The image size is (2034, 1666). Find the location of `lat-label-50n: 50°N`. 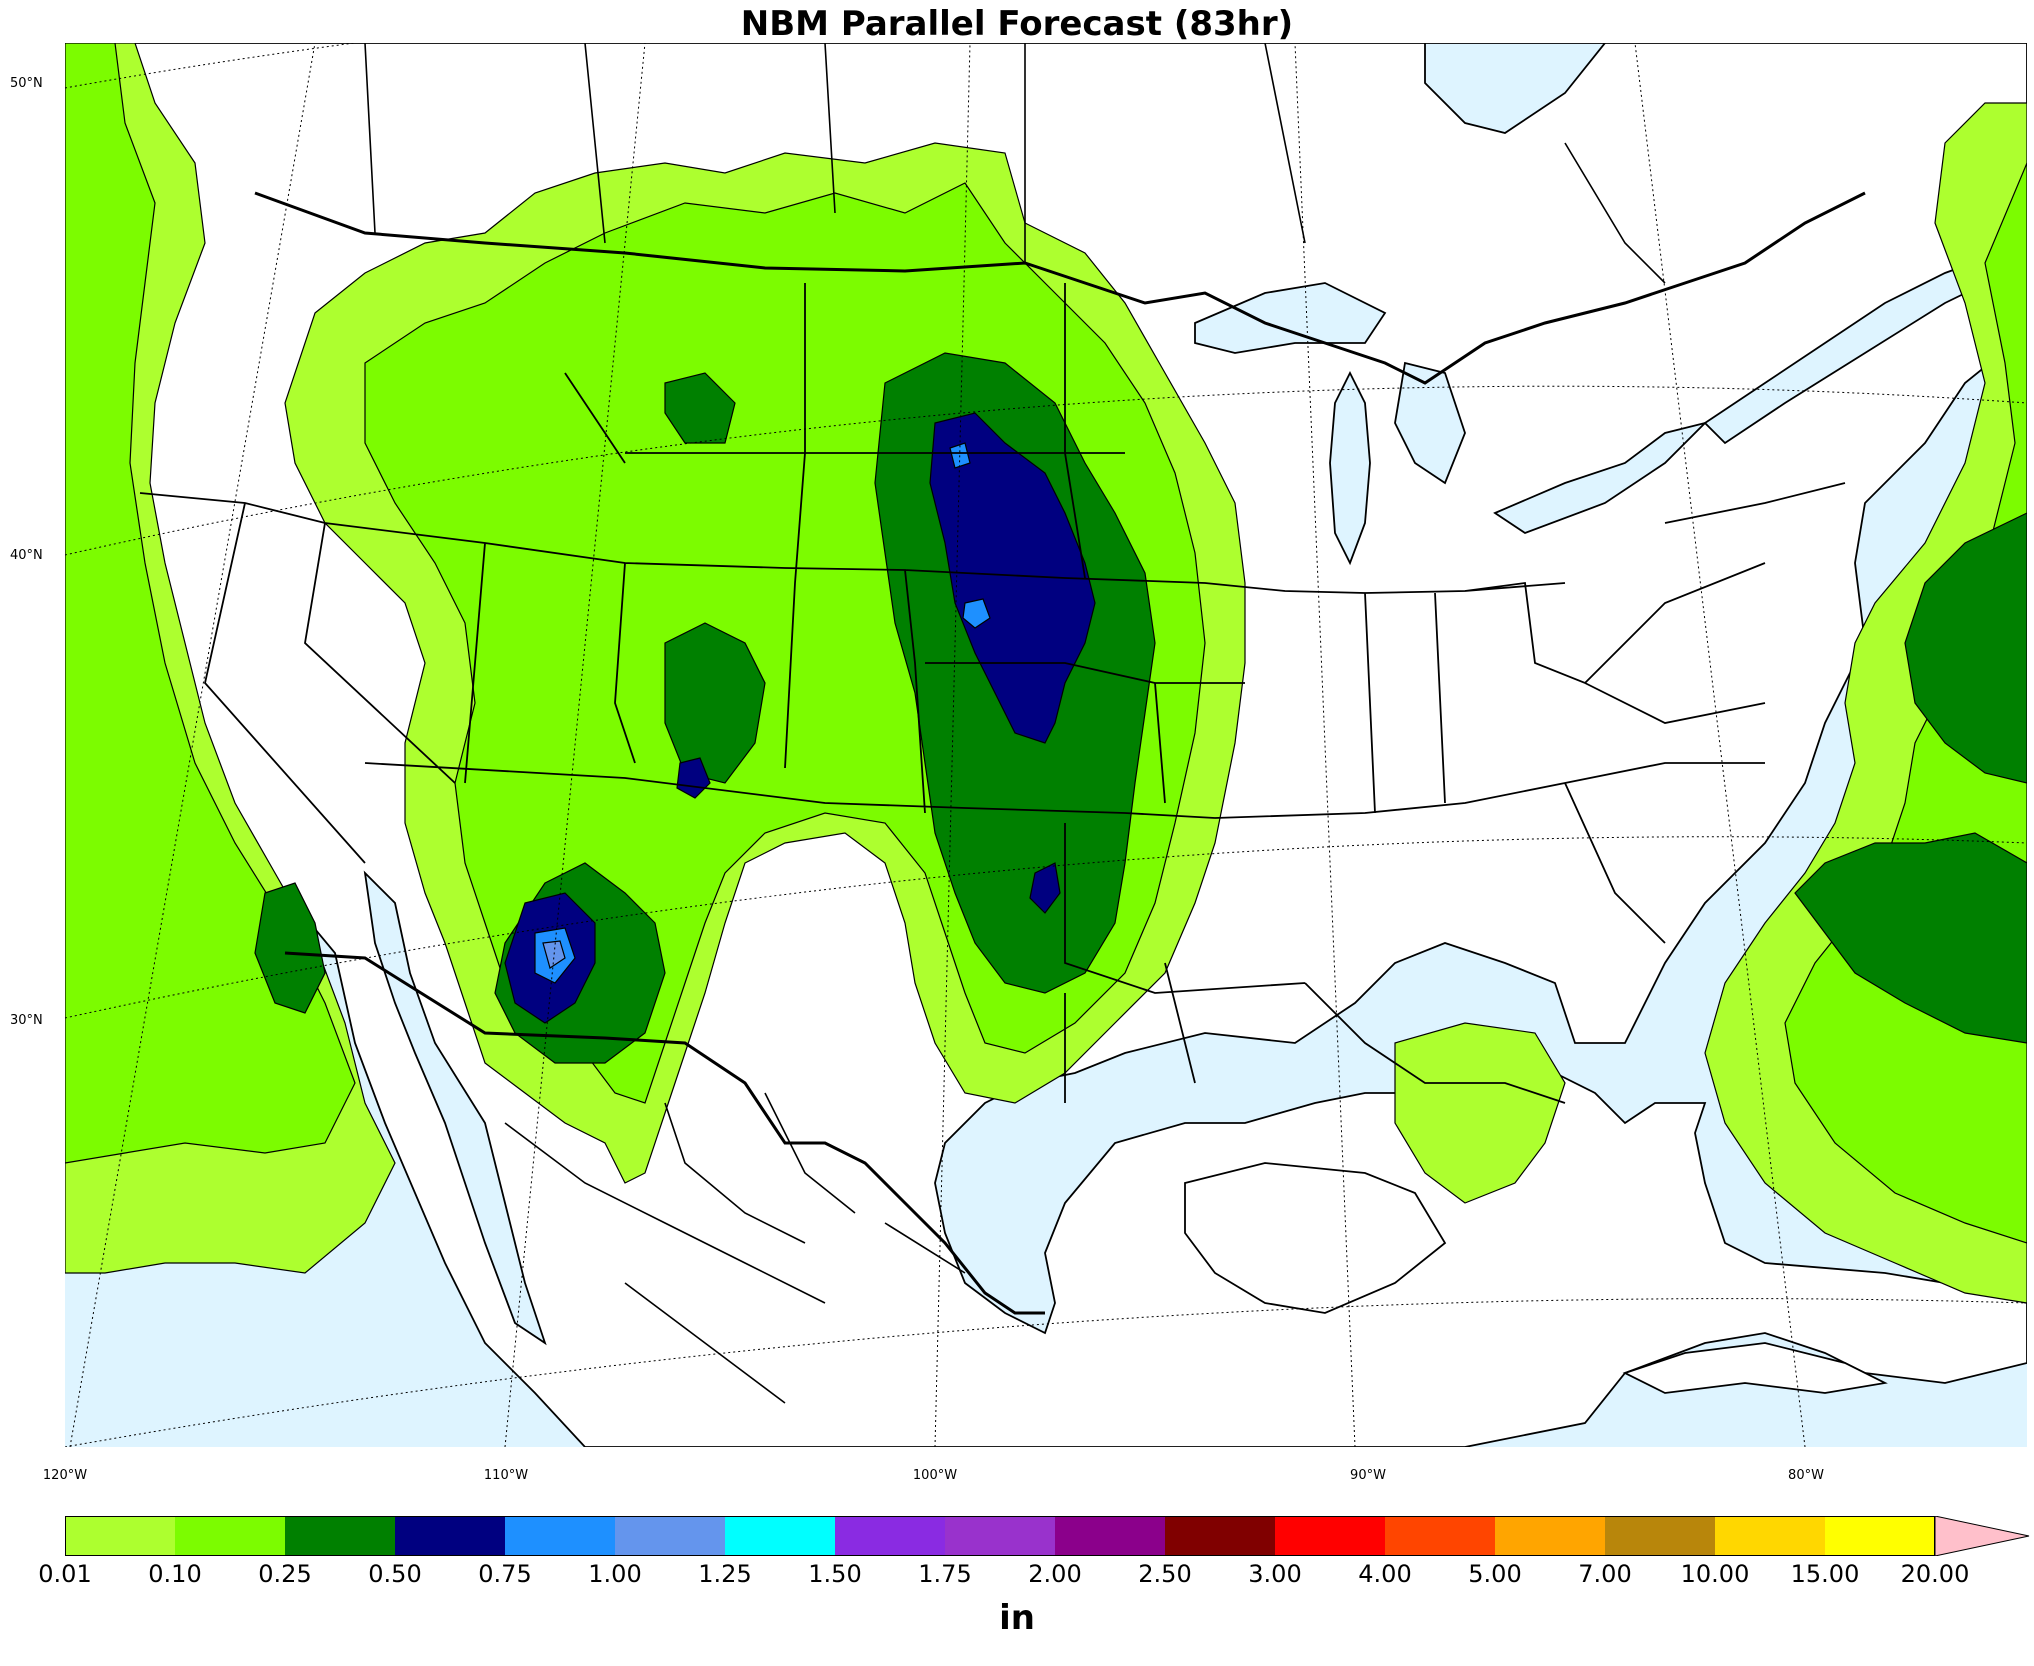

lat-label-50n: 50°N is located at coordinates (26, 83).